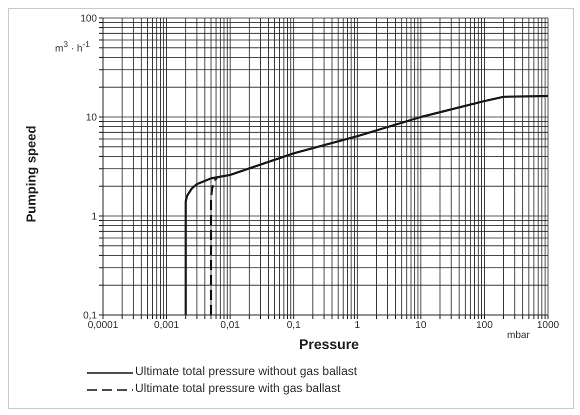  I want to click on y-tick-label: 0,1, so click(90, 316).